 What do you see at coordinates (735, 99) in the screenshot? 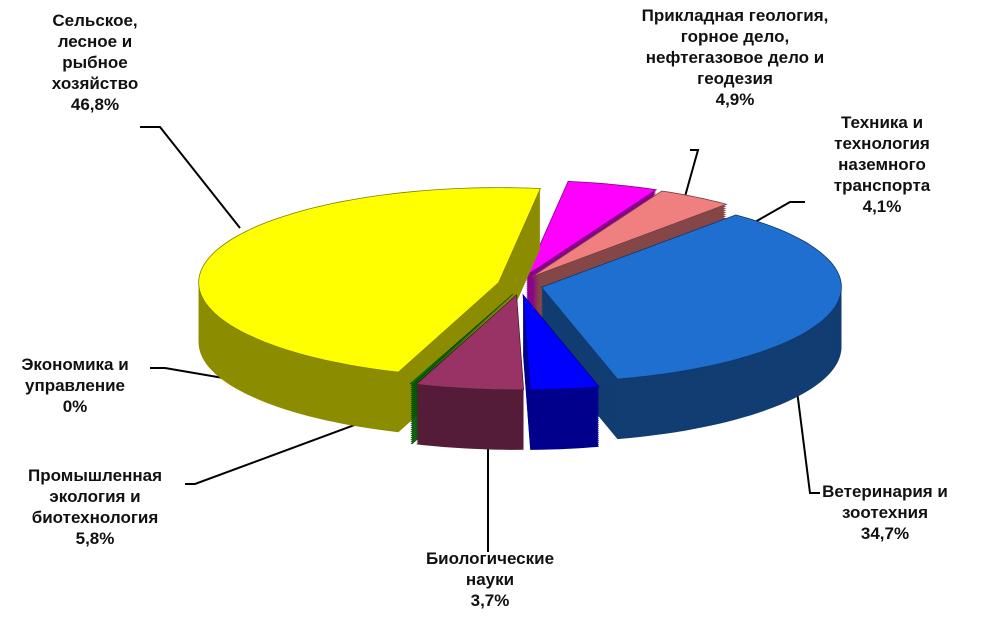
I see `value-label: 4,9%` at bounding box center [735, 99].